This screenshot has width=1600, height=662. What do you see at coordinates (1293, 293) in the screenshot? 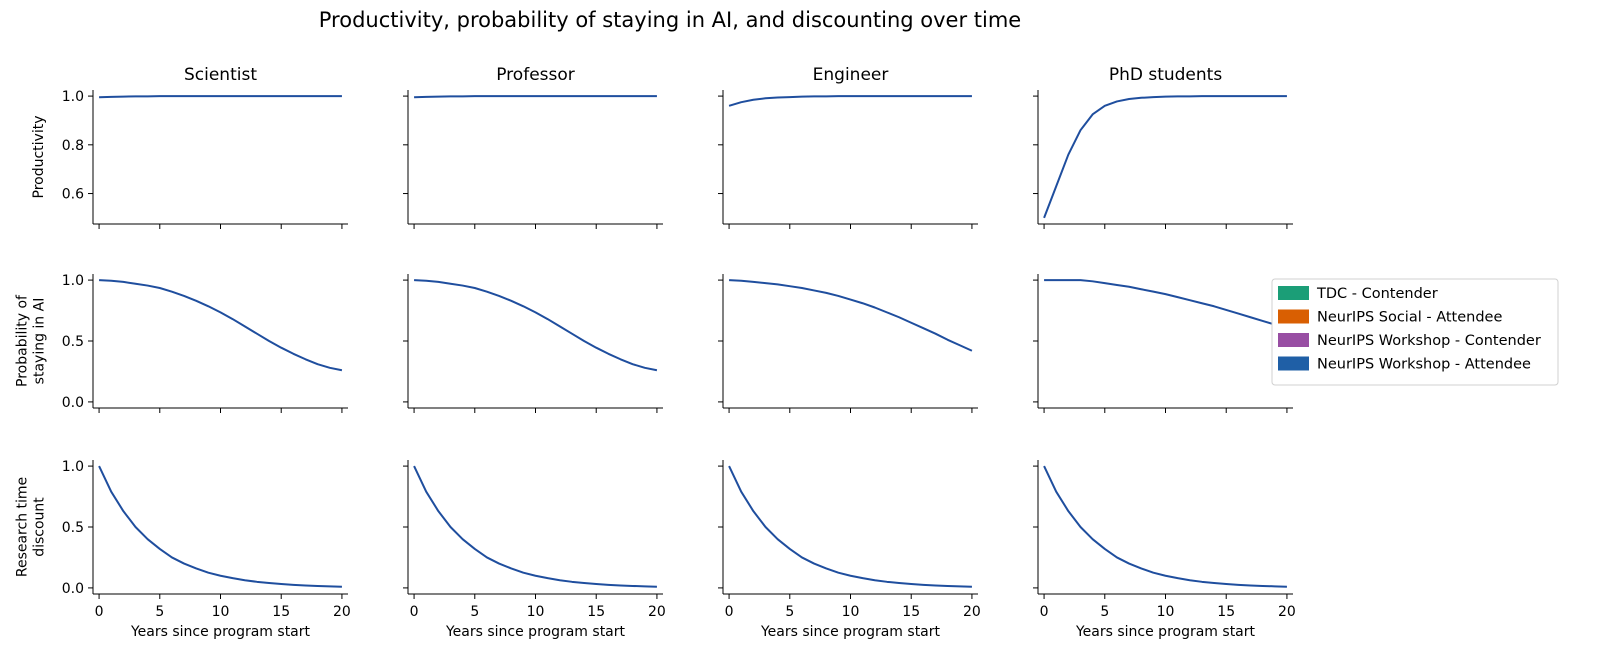
I see `legend-swatch-tdc-contender` at bounding box center [1293, 293].